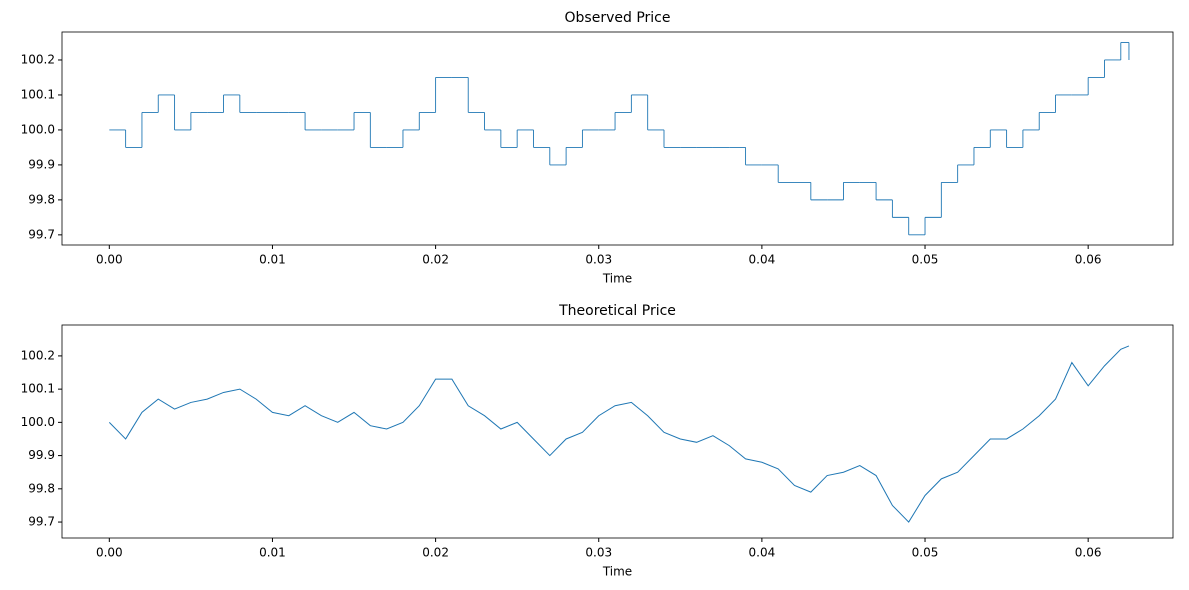 This screenshot has width=1189, height=590. Describe the element at coordinates (617, 311) in the screenshot. I see `chart-title: Theoretical Price` at that location.